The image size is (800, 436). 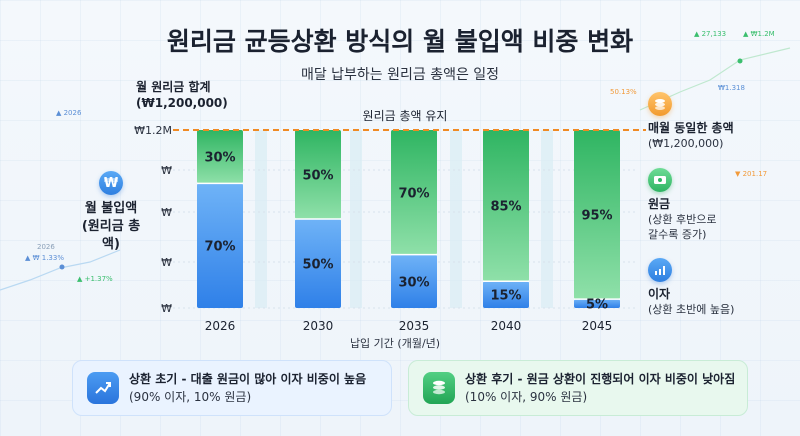 What do you see at coordinates (153, 130) in the screenshot?
I see `y-tick-label: ₩1.2M` at bounding box center [153, 130].